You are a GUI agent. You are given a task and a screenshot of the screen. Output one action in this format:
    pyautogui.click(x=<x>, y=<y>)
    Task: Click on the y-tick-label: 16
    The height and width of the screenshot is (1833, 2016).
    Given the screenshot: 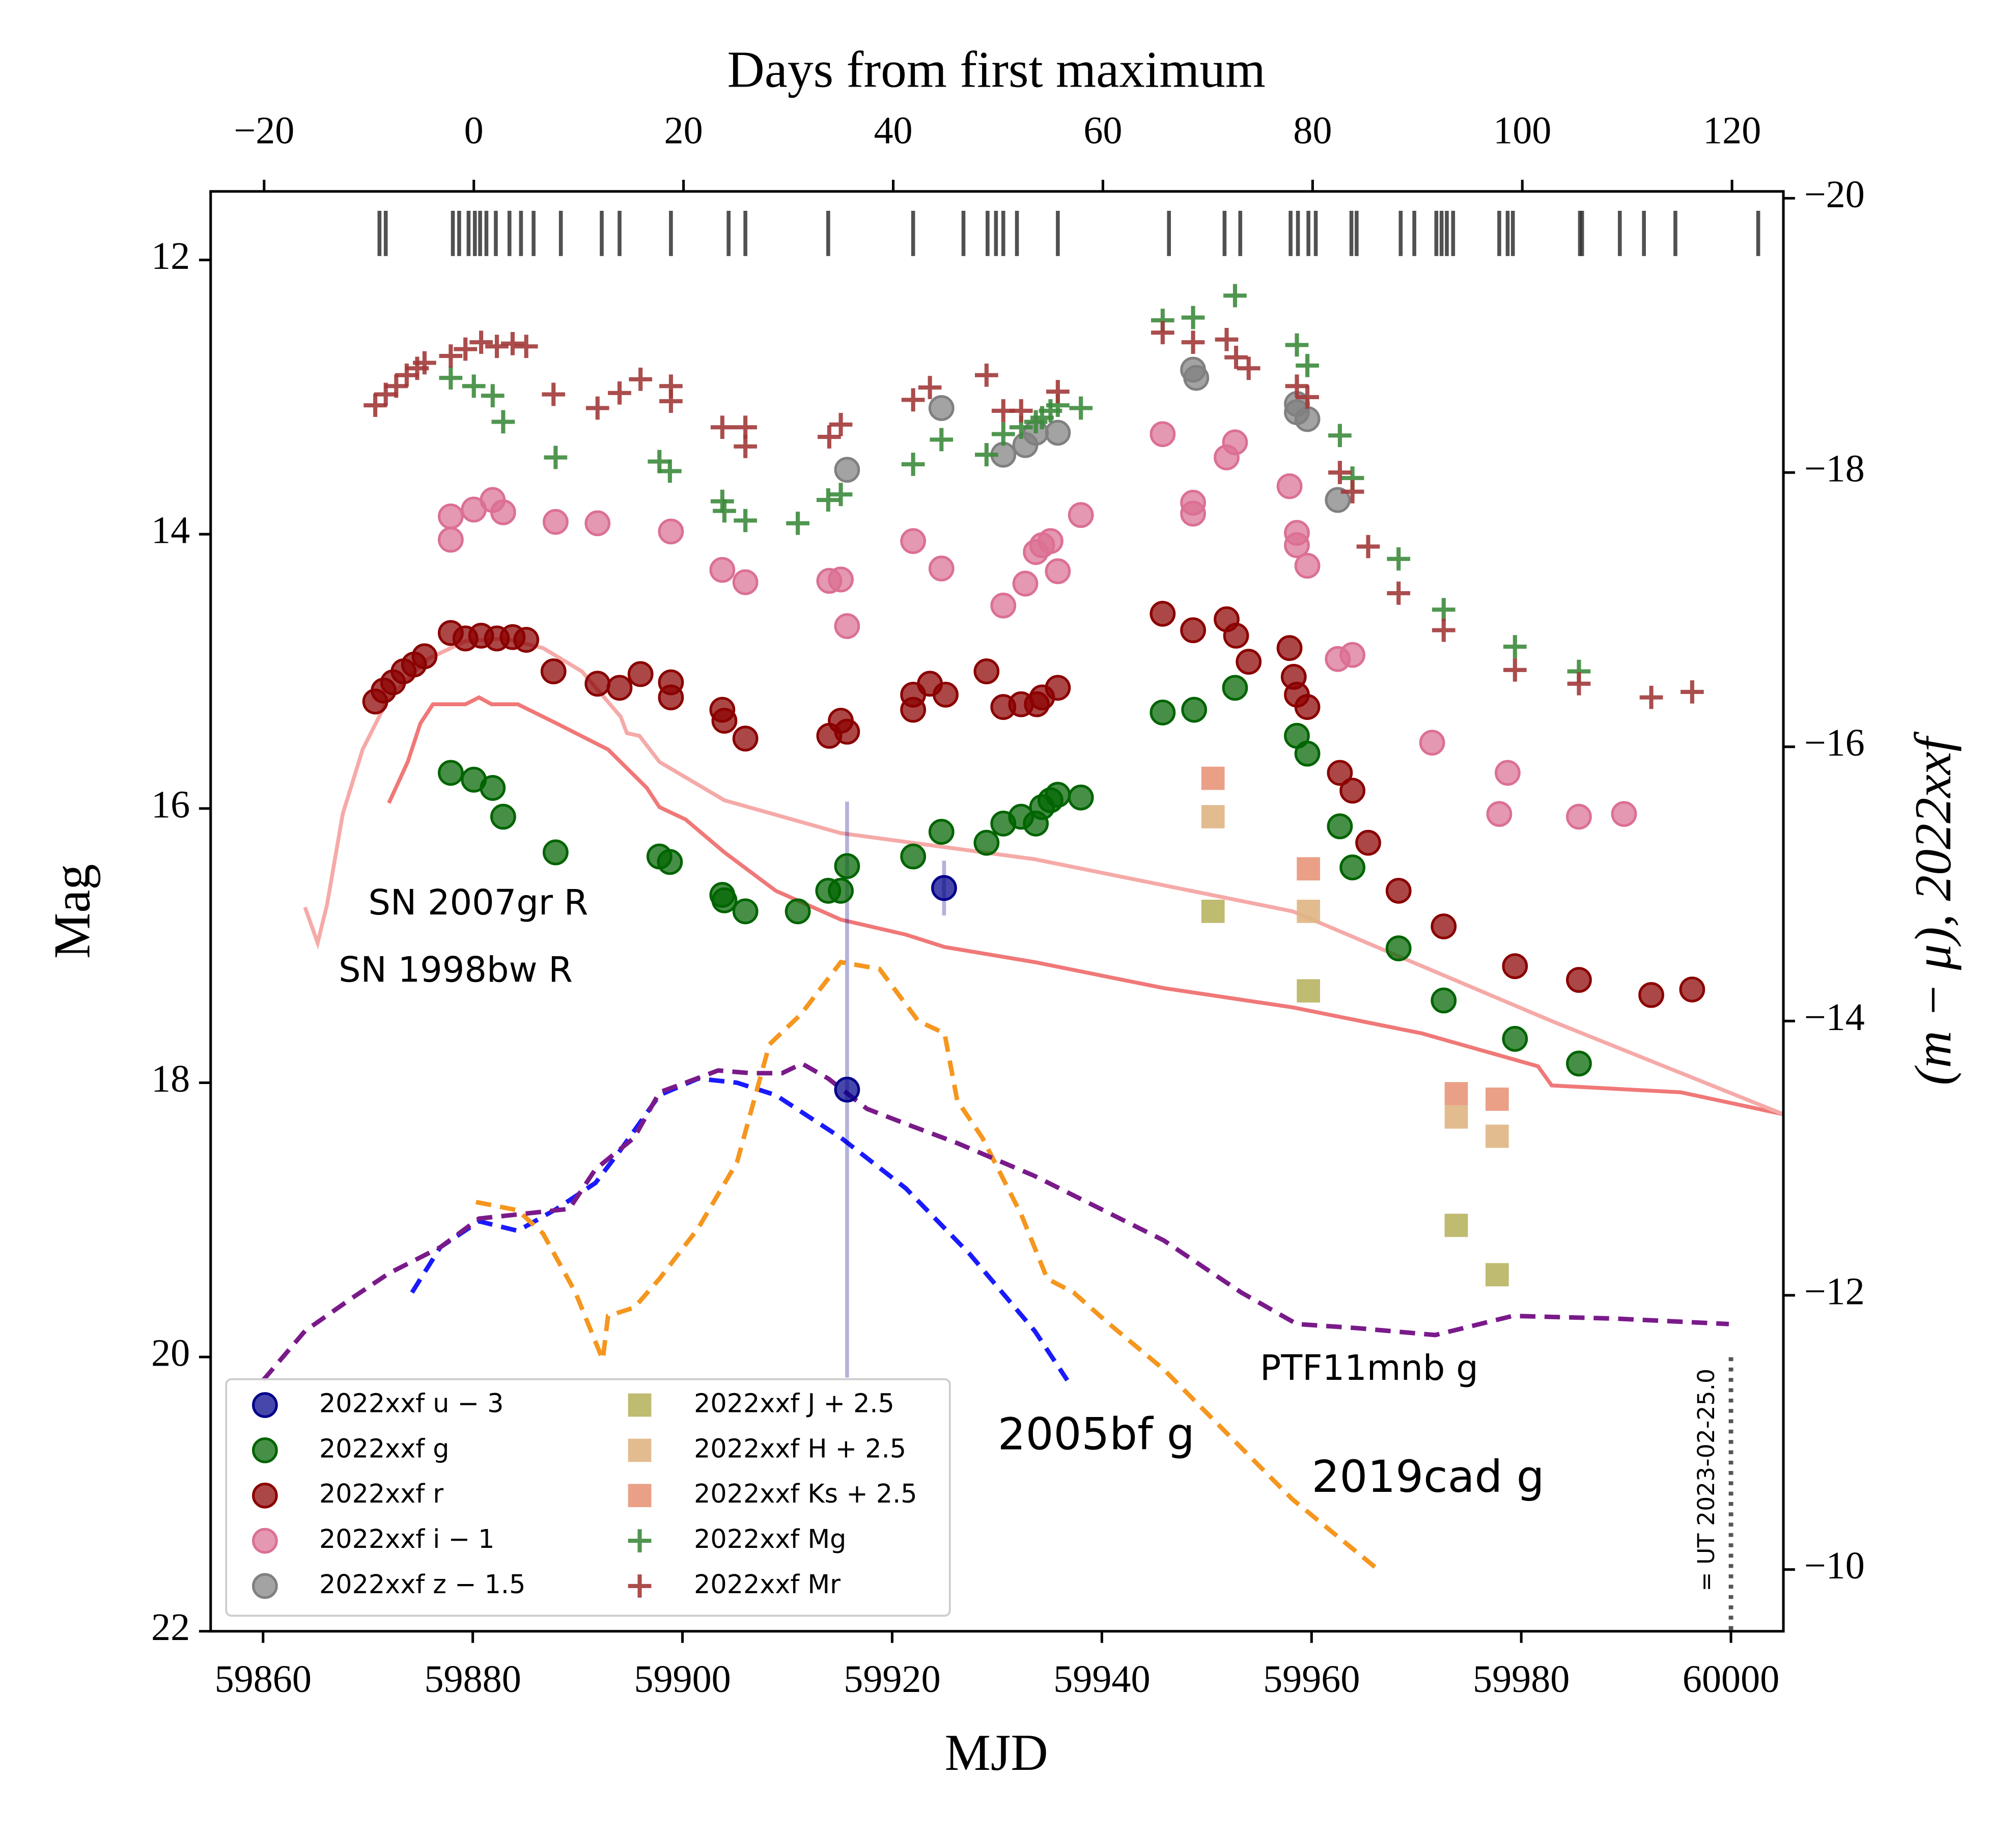 What is the action you would take?
    pyautogui.click(x=170, y=804)
    